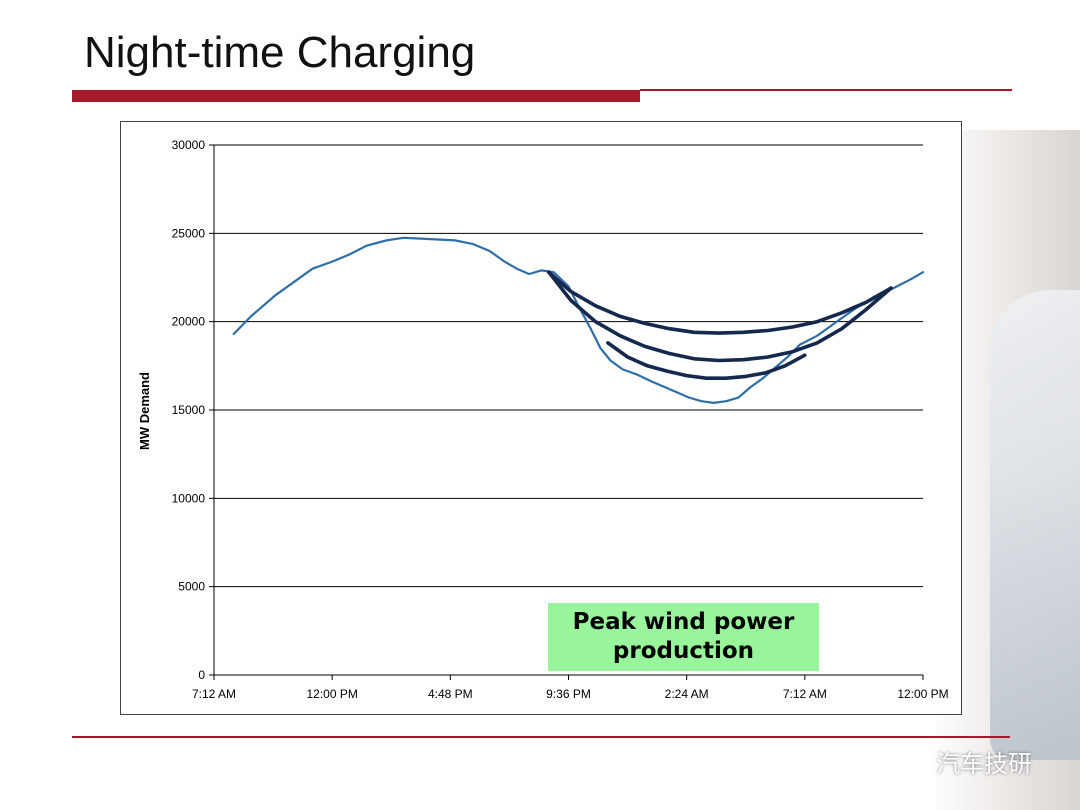 This screenshot has width=1080, height=810. What do you see at coordinates (144, 411) in the screenshot?
I see `y-axis-label: MW Demand` at bounding box center [144, 411].